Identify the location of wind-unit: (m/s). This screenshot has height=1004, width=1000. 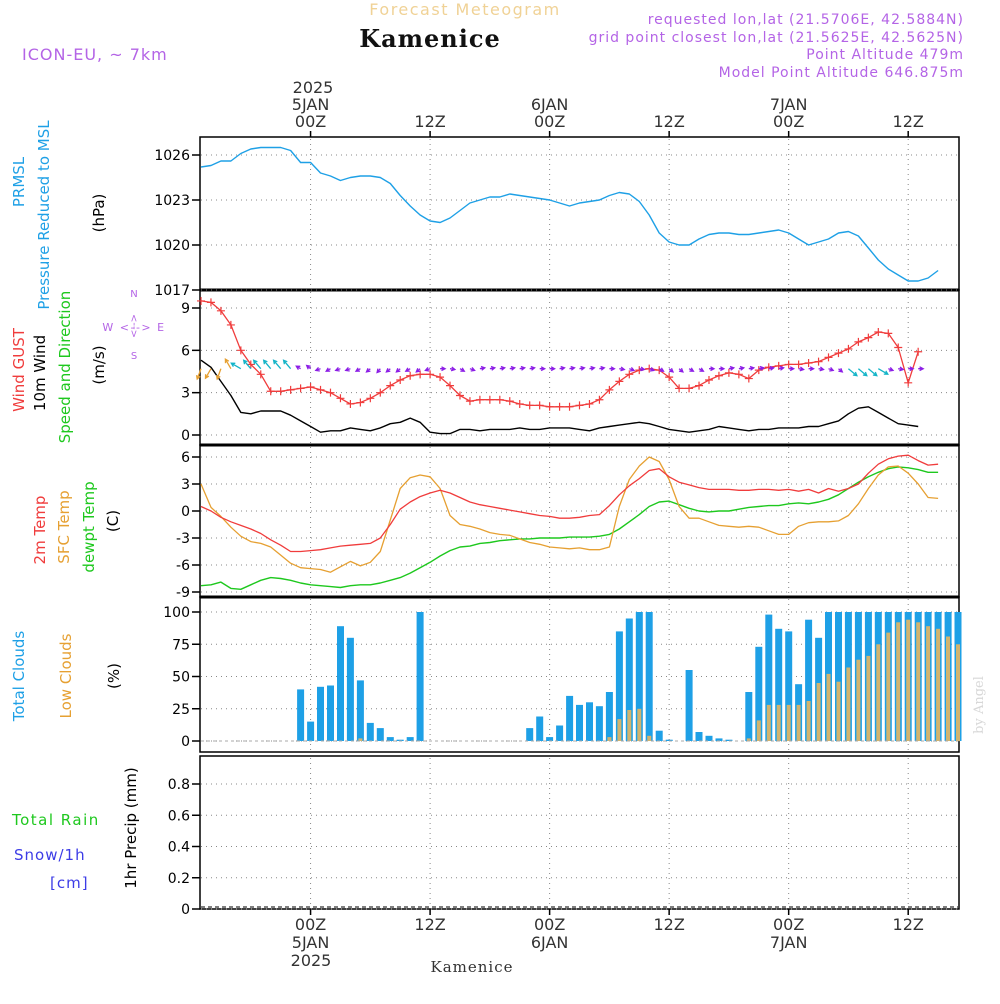
(99, 364).